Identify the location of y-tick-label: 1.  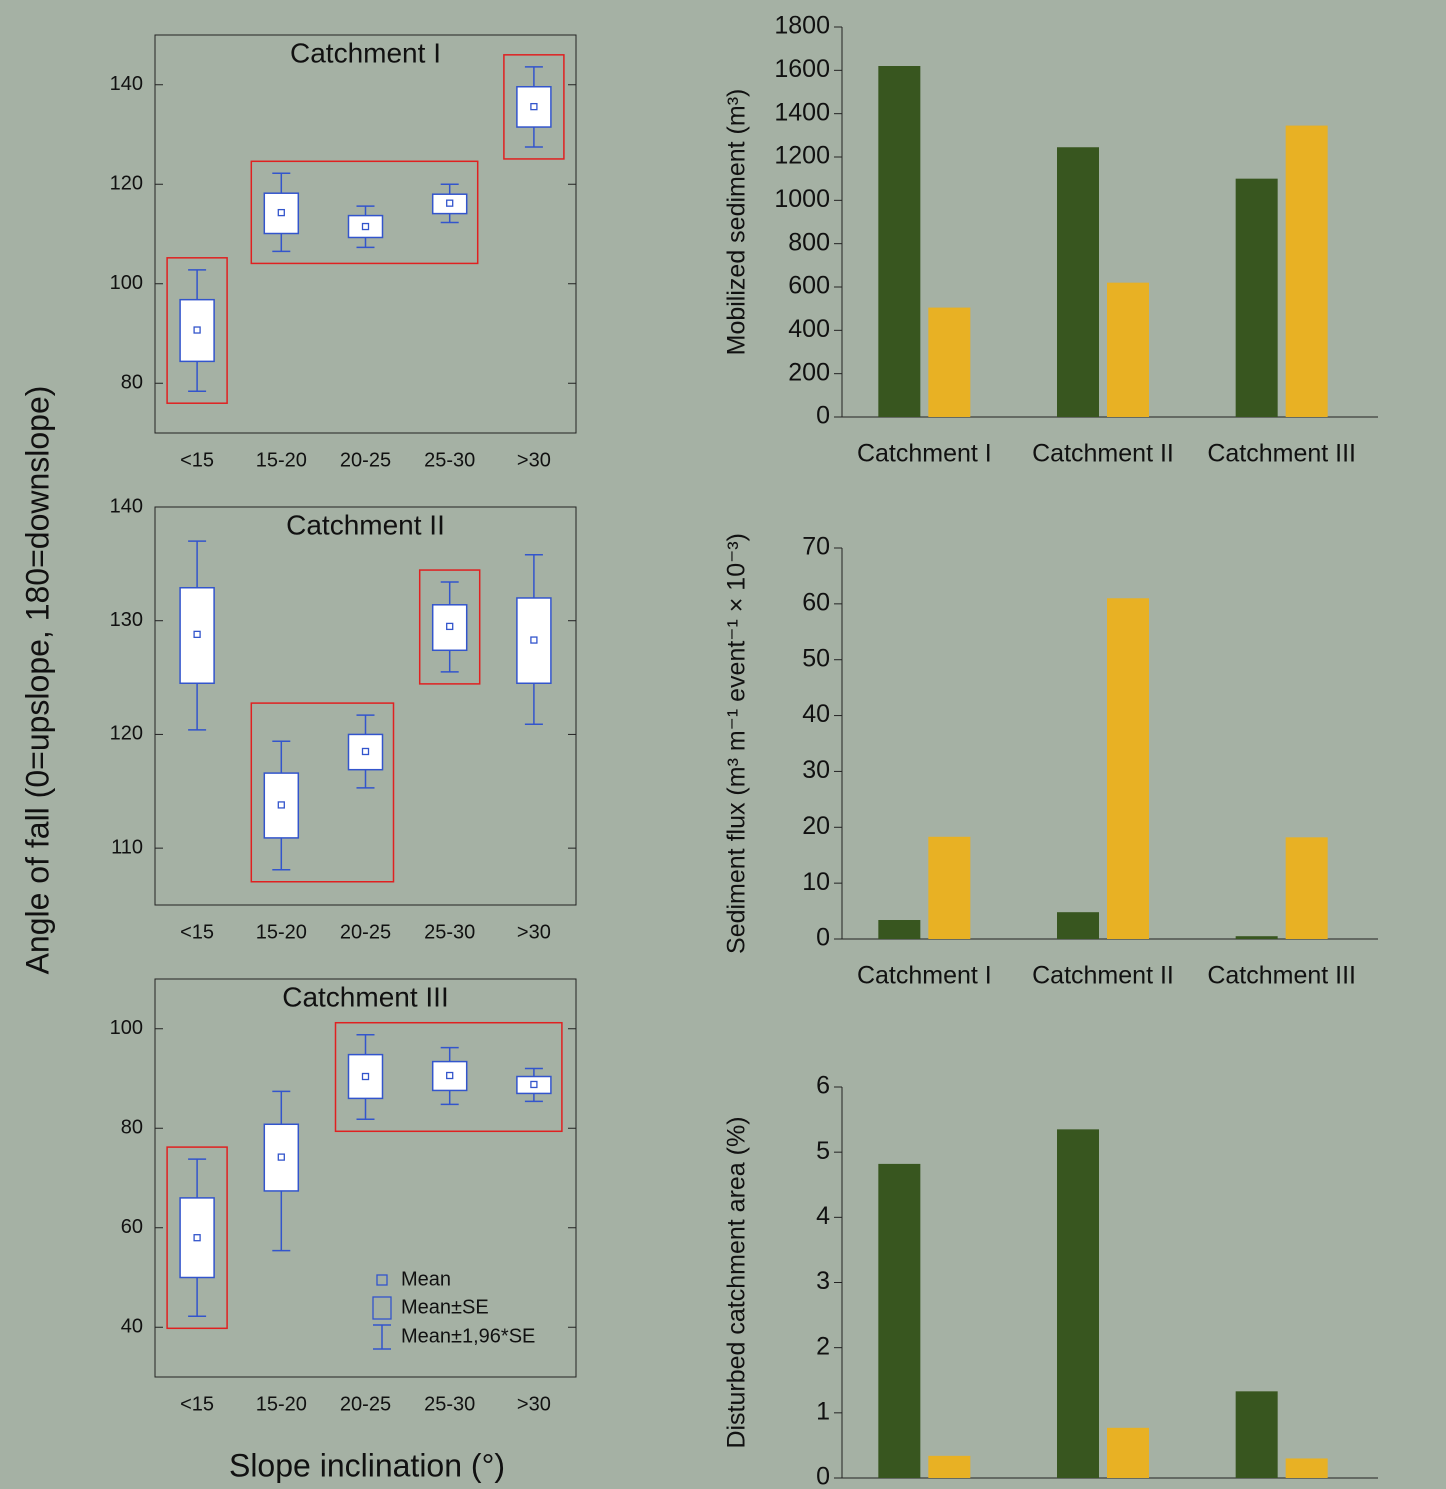
(823, 1411).